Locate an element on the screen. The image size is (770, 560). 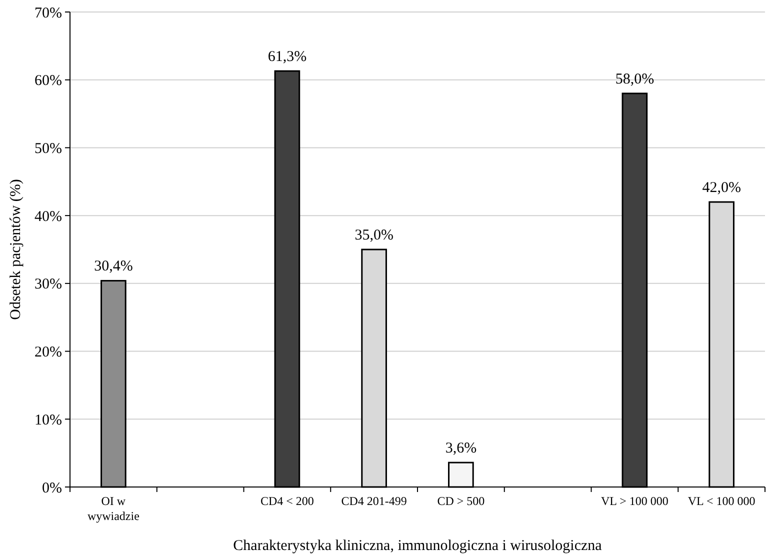
y-tick-label: 20% is located at coordinates (48, 352).